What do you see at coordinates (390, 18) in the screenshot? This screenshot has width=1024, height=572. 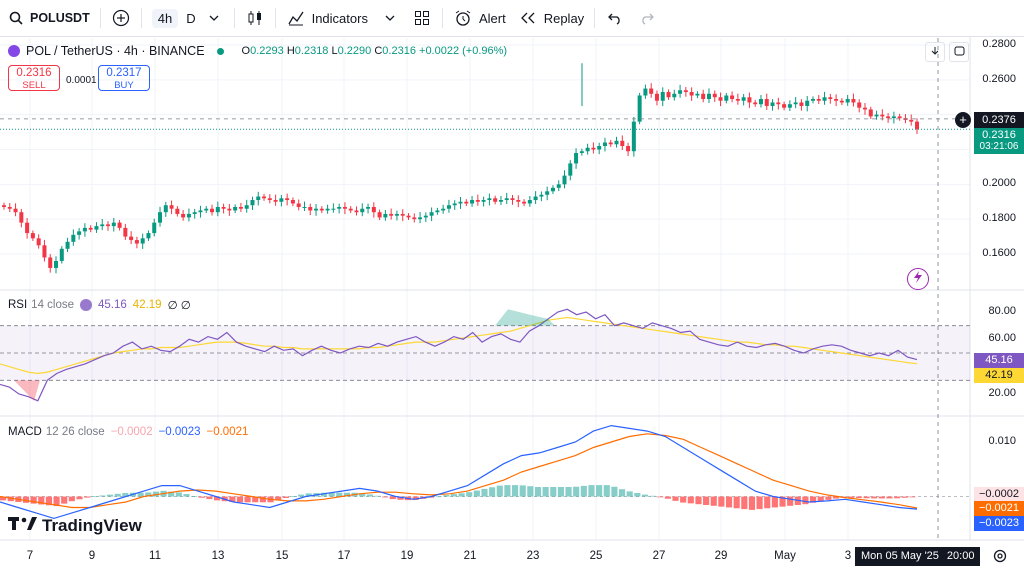 I see `indicators-dropdown` at bounding box center [390, 18].